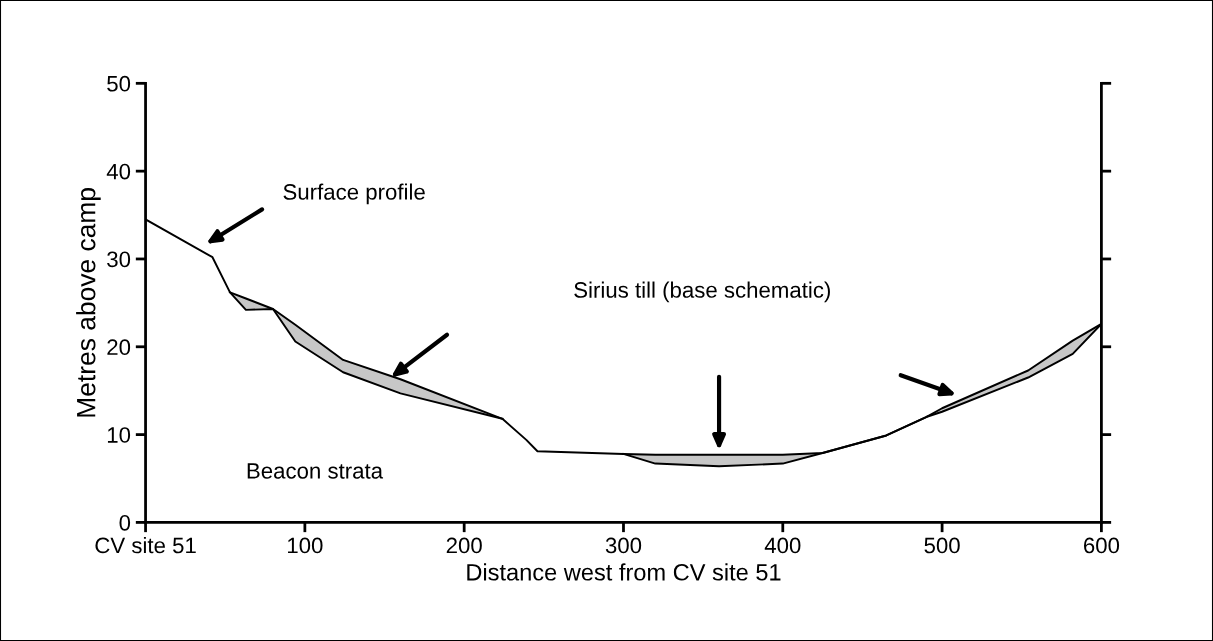 The image size is (1213, 641). Describe the element at coordinates (782, 545) in the screenshot. I see `x-tick-label: 400` at that location.